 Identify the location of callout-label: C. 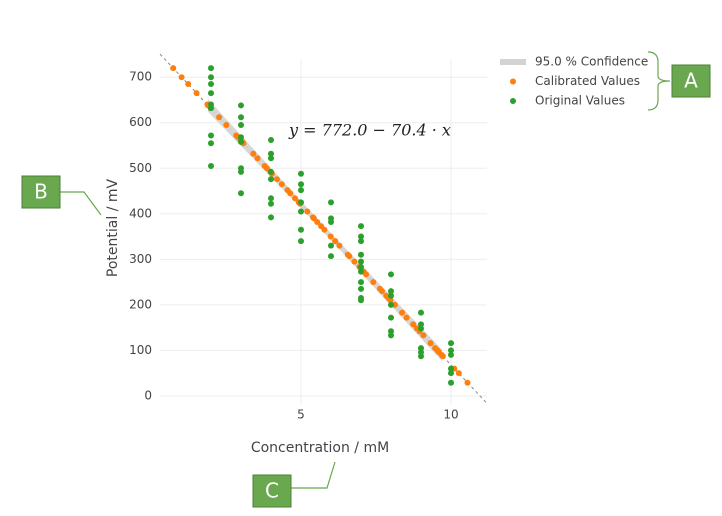
(272, 491).